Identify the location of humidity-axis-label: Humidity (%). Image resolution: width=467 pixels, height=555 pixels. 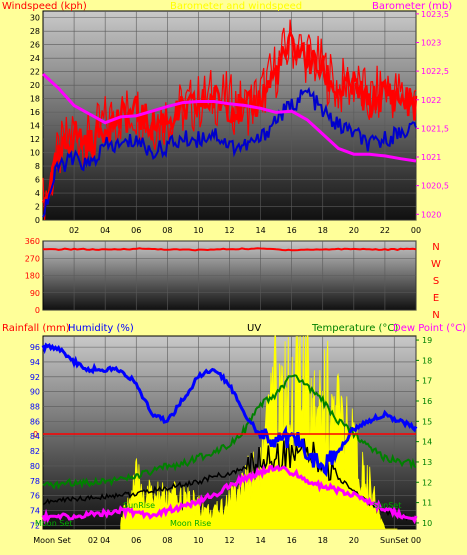
(101, 328).